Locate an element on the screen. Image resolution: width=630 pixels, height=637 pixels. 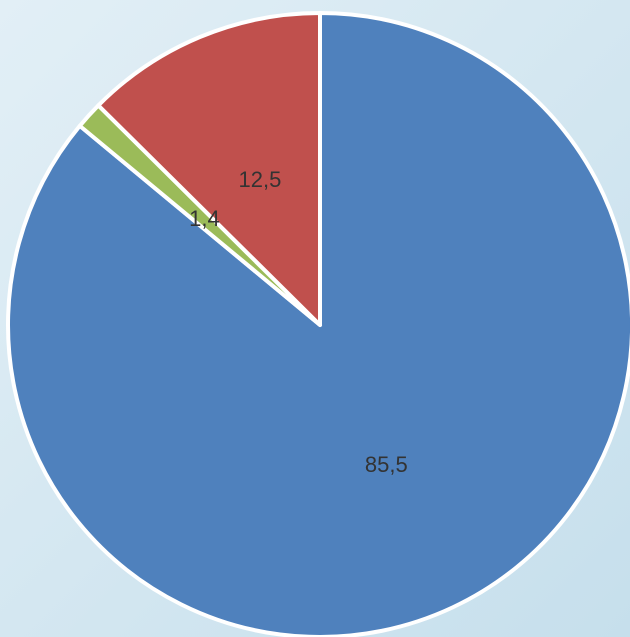
data-label: 85,5 is located at coordinates (386, 464).